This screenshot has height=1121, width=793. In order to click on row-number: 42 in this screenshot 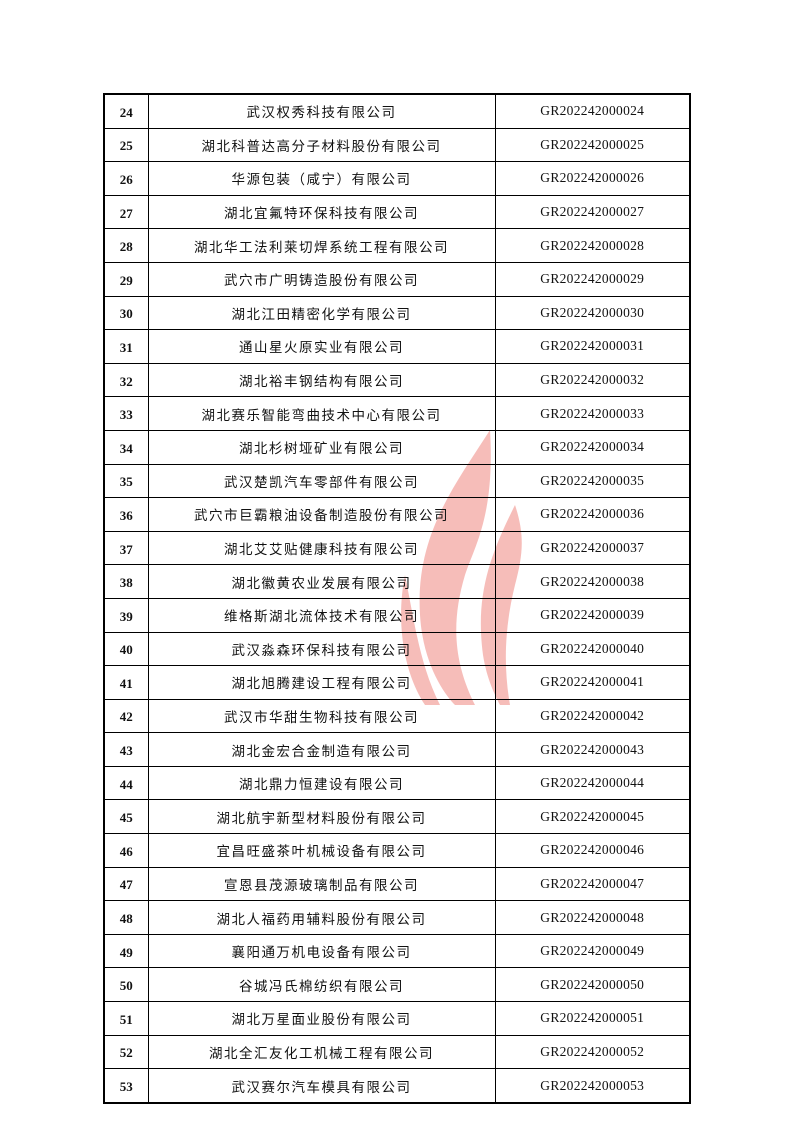, I will do `click(126, 716)`.